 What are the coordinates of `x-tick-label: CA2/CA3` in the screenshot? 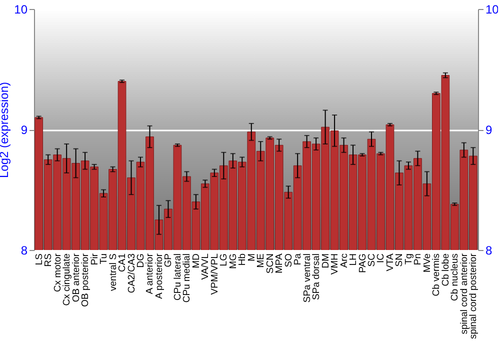 It's located at (132, 274).